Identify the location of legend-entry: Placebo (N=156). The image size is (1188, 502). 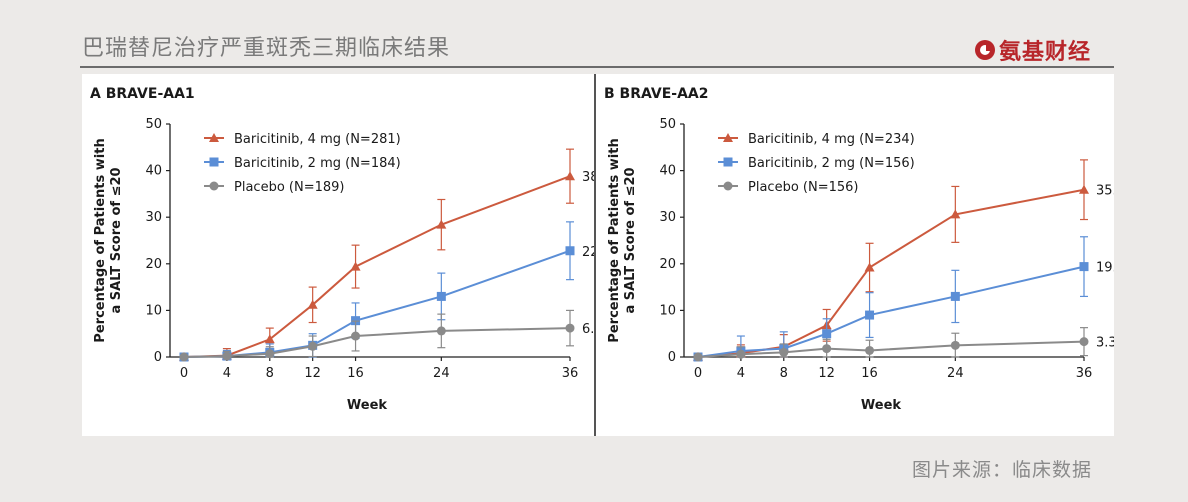
(803, 187).